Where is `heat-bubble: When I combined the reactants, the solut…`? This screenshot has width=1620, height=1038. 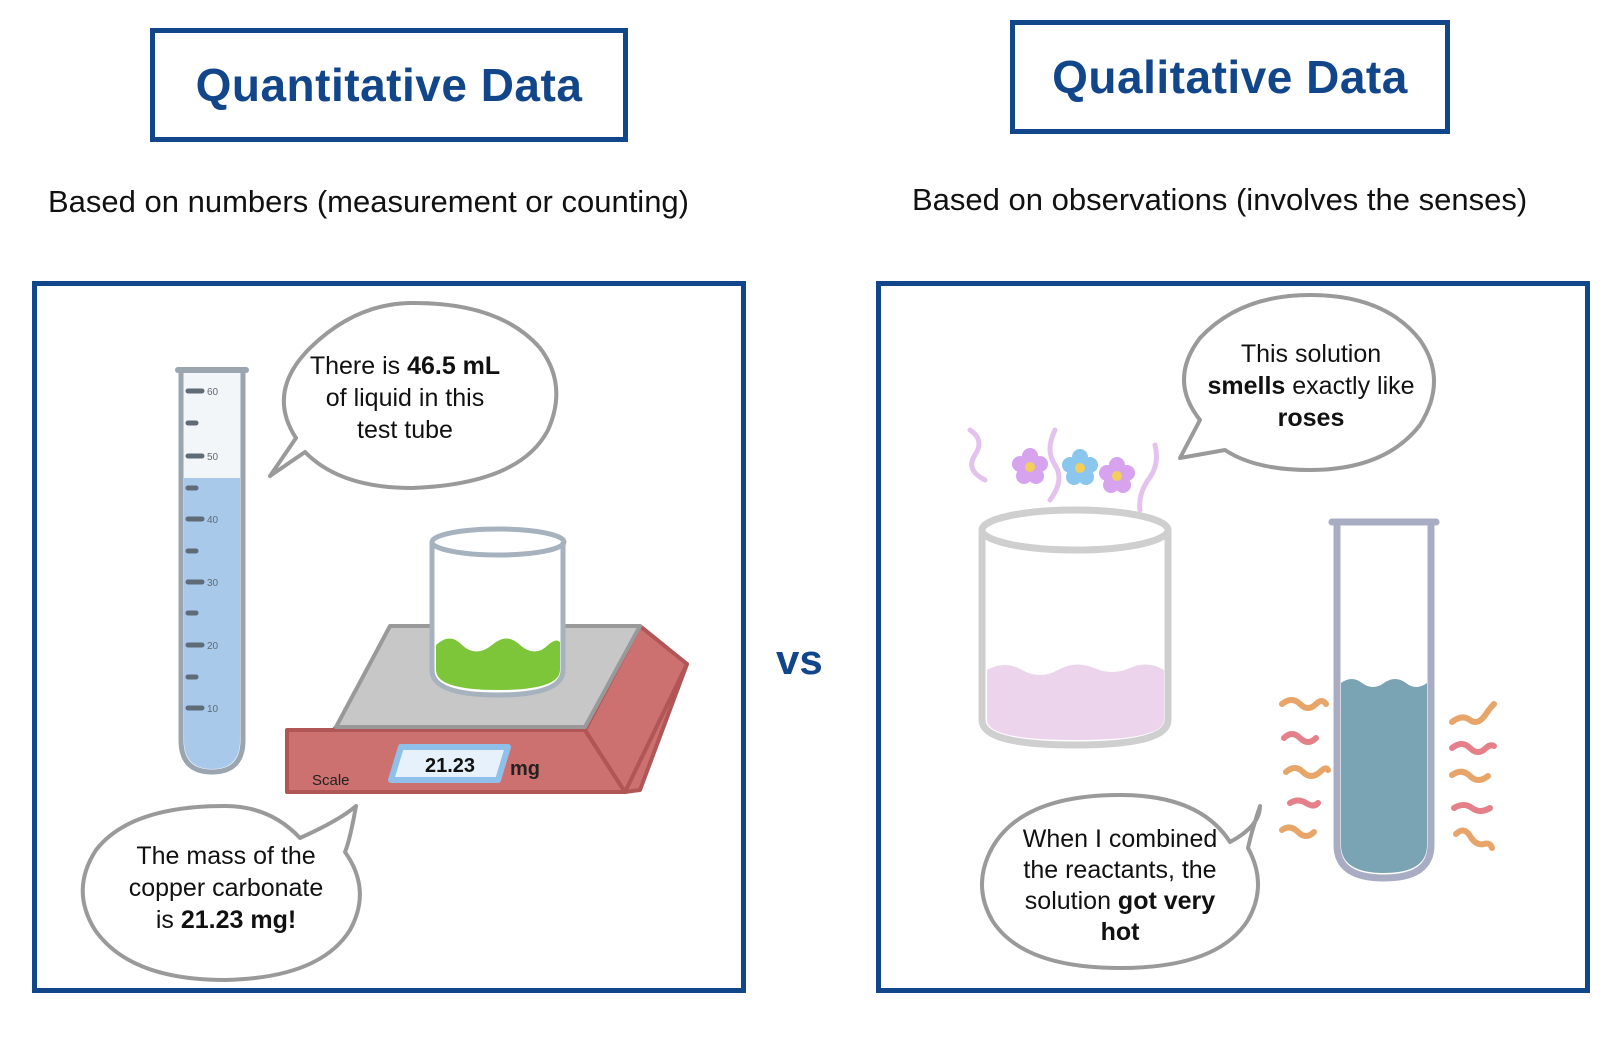
heat-bubble: When I combined the reactants, the solut… is located at coordinates (1120, 886).